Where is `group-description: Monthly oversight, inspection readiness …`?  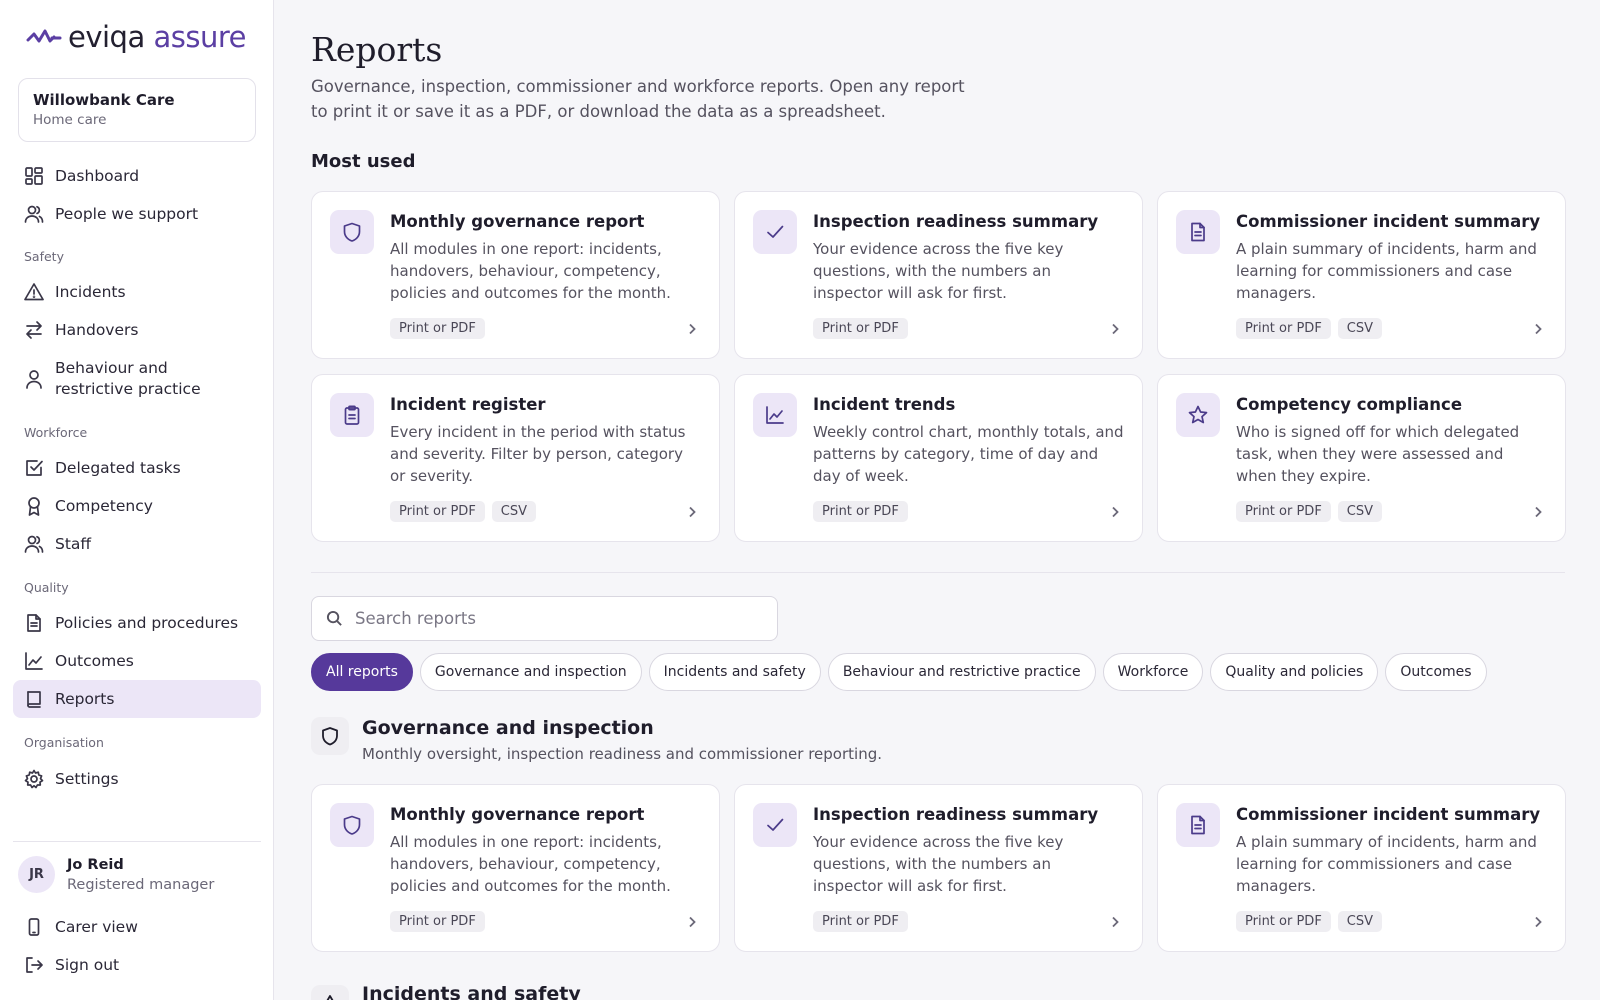 group-description: Monthly oversight, inspection readiness … is located at coordinates (622, 754).